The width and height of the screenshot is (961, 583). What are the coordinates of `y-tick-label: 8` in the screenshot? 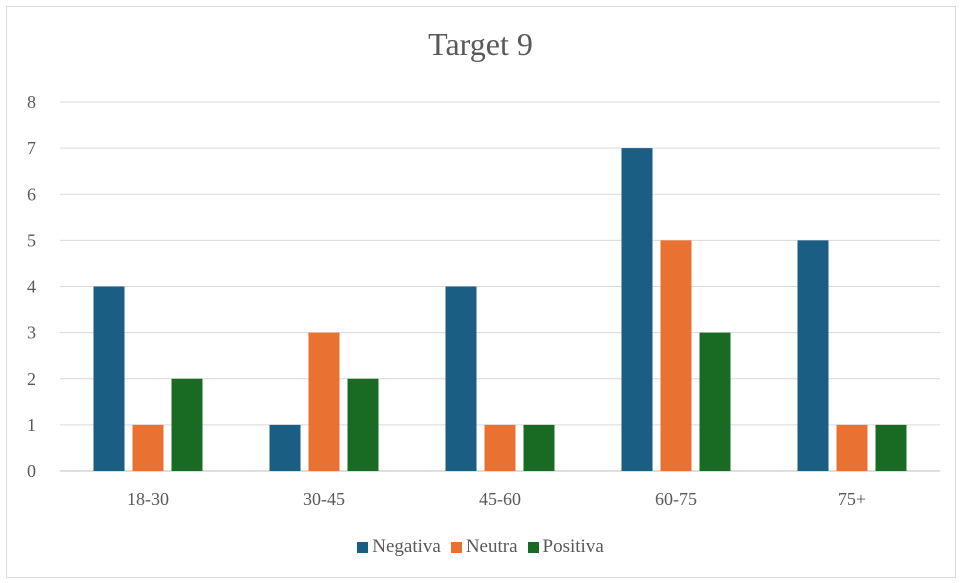 It's located at (31, 102).